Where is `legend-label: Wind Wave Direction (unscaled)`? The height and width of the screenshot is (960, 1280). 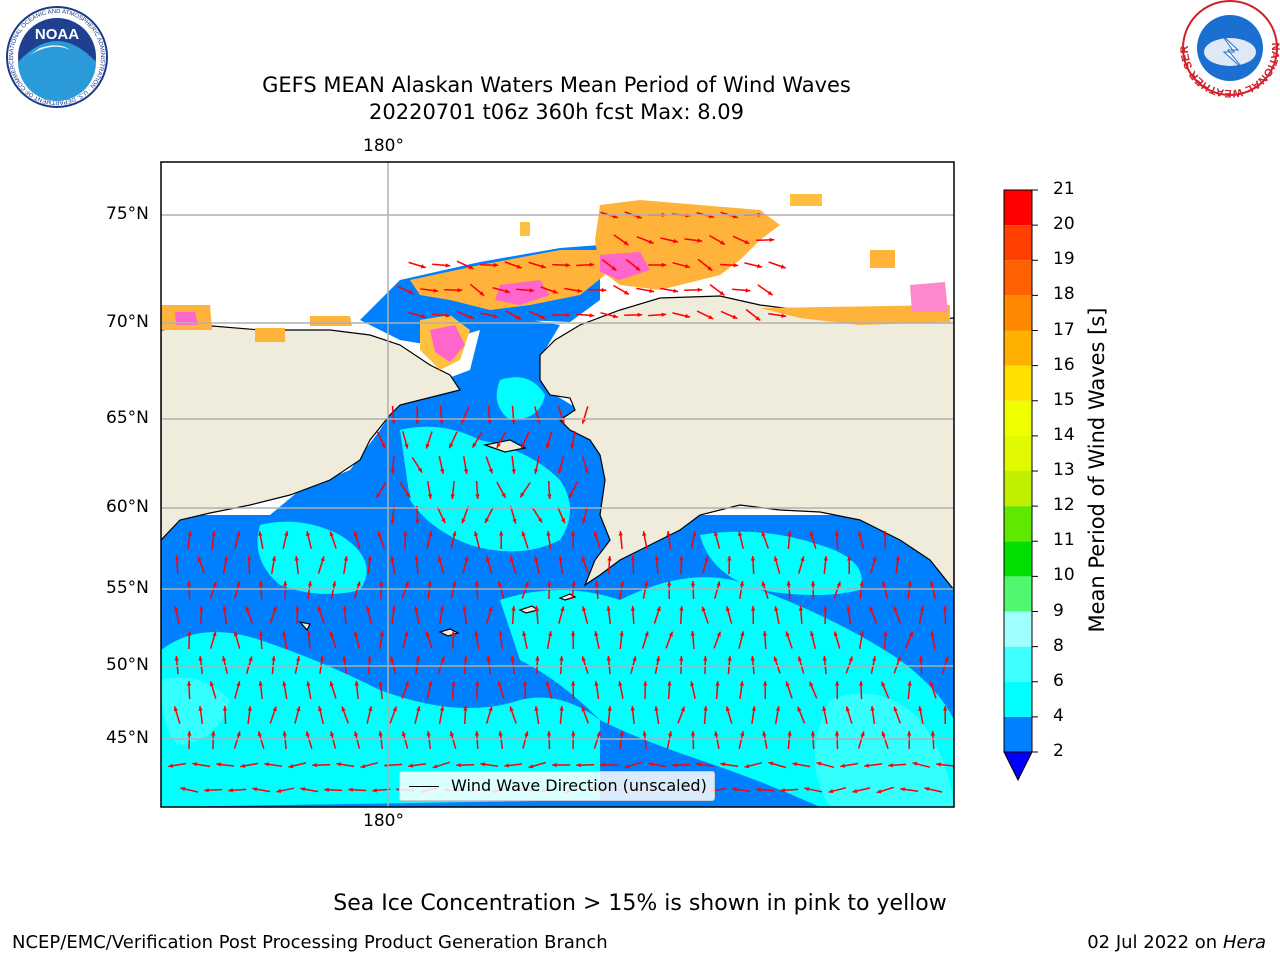 legend-label: Wind Wave Direction (unscaled) is located at coordinates (579, 785).